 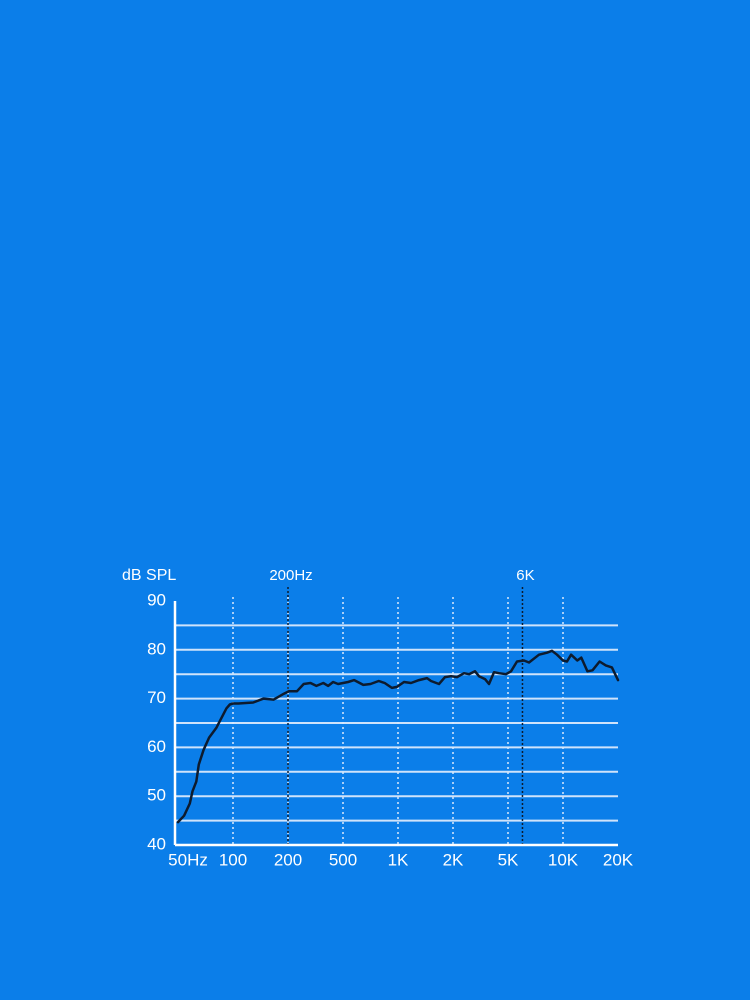 What do you see at coordinates (508, 859) in the screenshot?
I see `x-tick-label: 5K` at bounding box center [508, 859].